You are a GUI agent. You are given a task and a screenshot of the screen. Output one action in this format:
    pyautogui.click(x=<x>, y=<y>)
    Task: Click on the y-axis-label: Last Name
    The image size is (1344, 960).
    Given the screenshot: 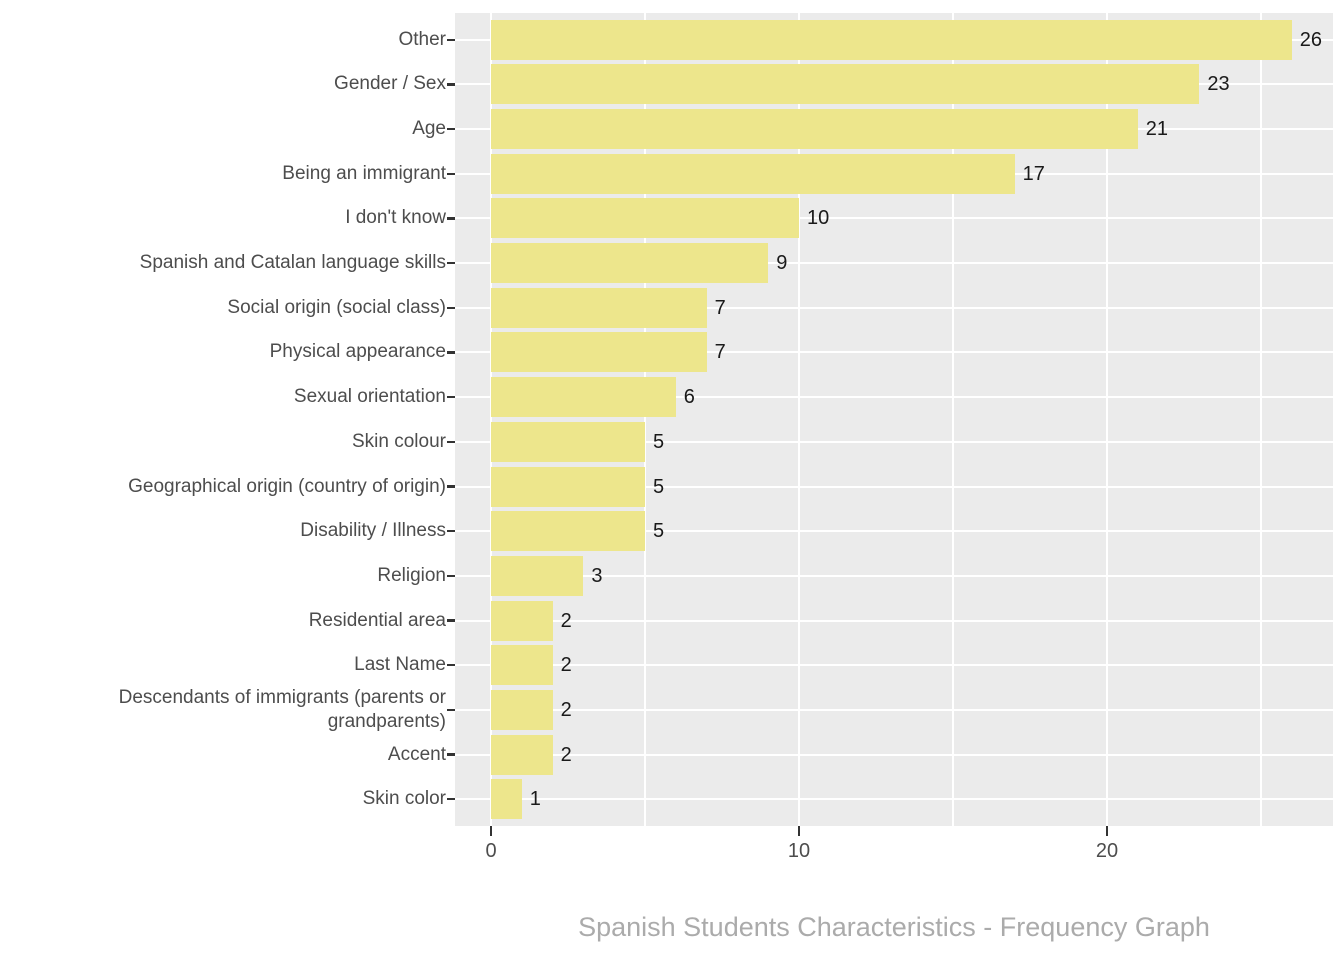 What is the action you would take?
    pyautogui.click(x=400, y=665)
    